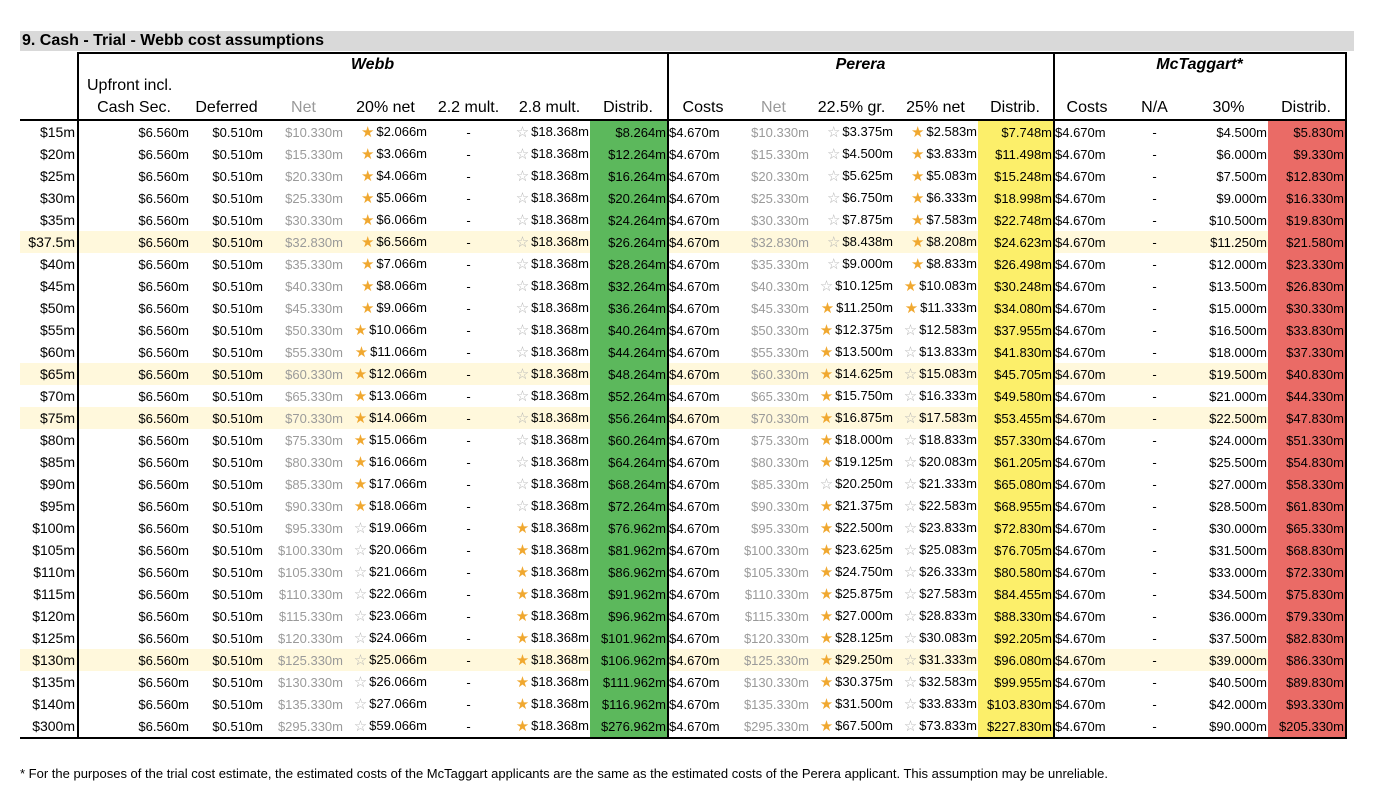  What do you see at coordinates (304, 108) in the screenshot?
I see `header-net: Net` at bounding box center [304, 108].